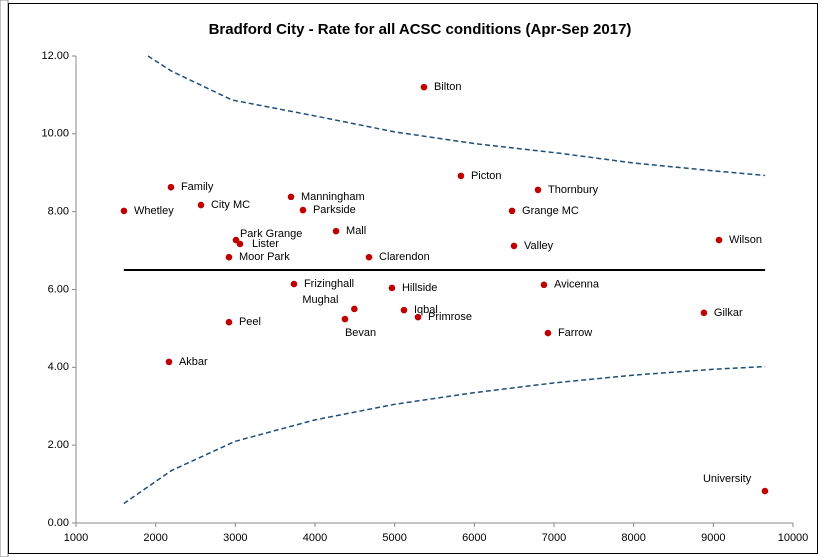 Image resolution: width=821 pixels, height=557 pixels. Describe the element at coordinates (550, 211) in the screenshot. I see `point-label: Grange MC` at that location.